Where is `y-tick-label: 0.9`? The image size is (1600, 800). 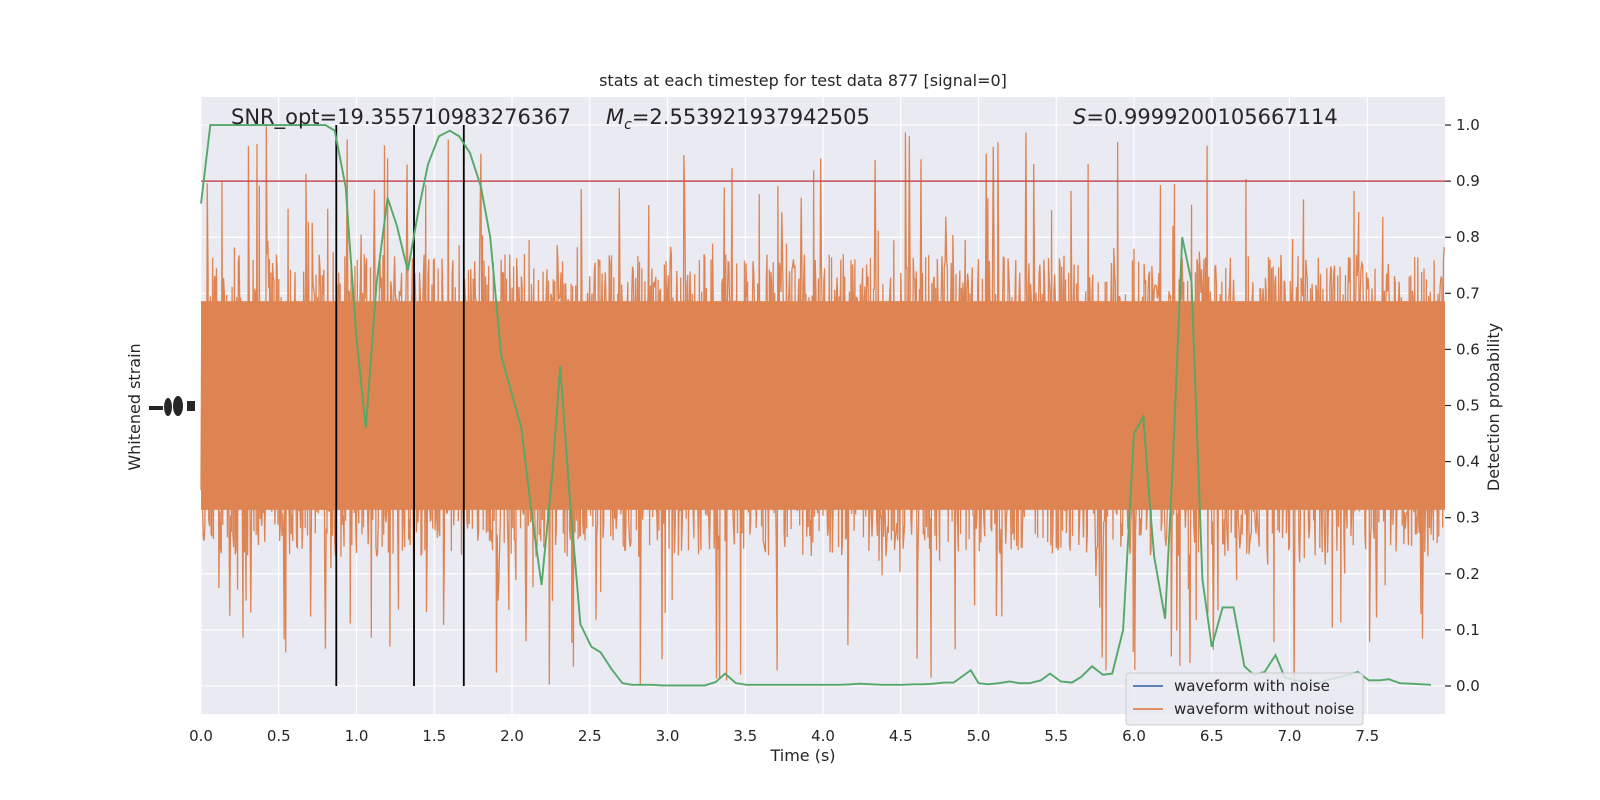 y-tick-label: 0.9 is located at coordinates (1468, 181).